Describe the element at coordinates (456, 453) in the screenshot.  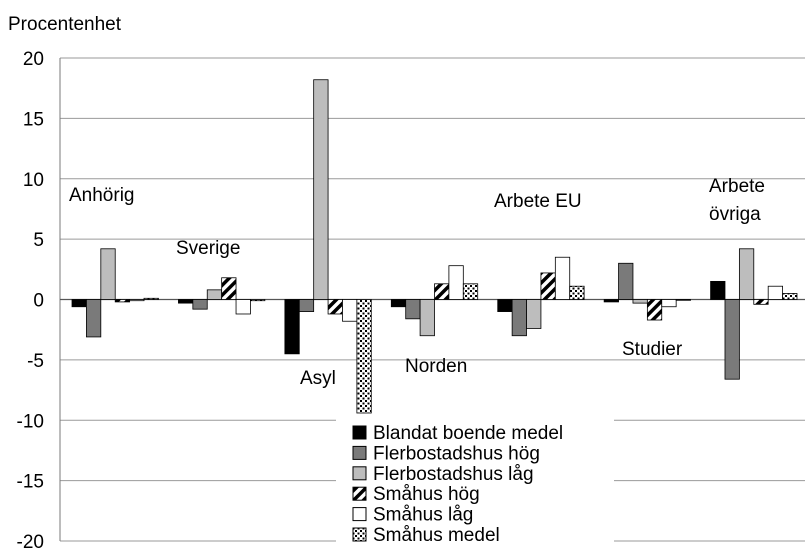
I see `legend-entry: Flerbostadshus hög` at that location.